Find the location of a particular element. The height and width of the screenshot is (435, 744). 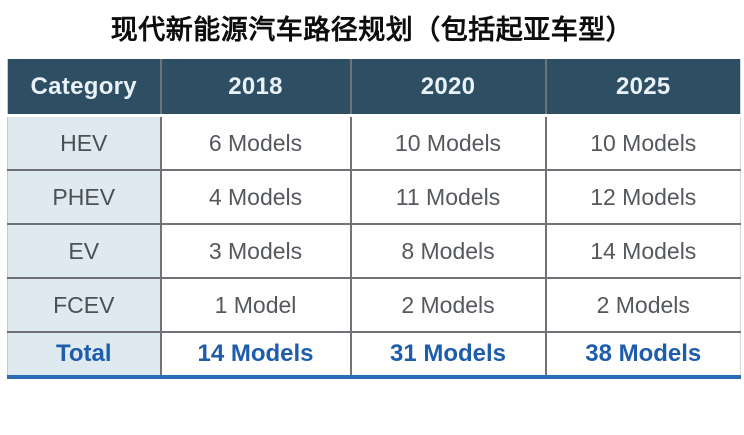

table-cell: 6 Models is located at coordinates (256, 143).